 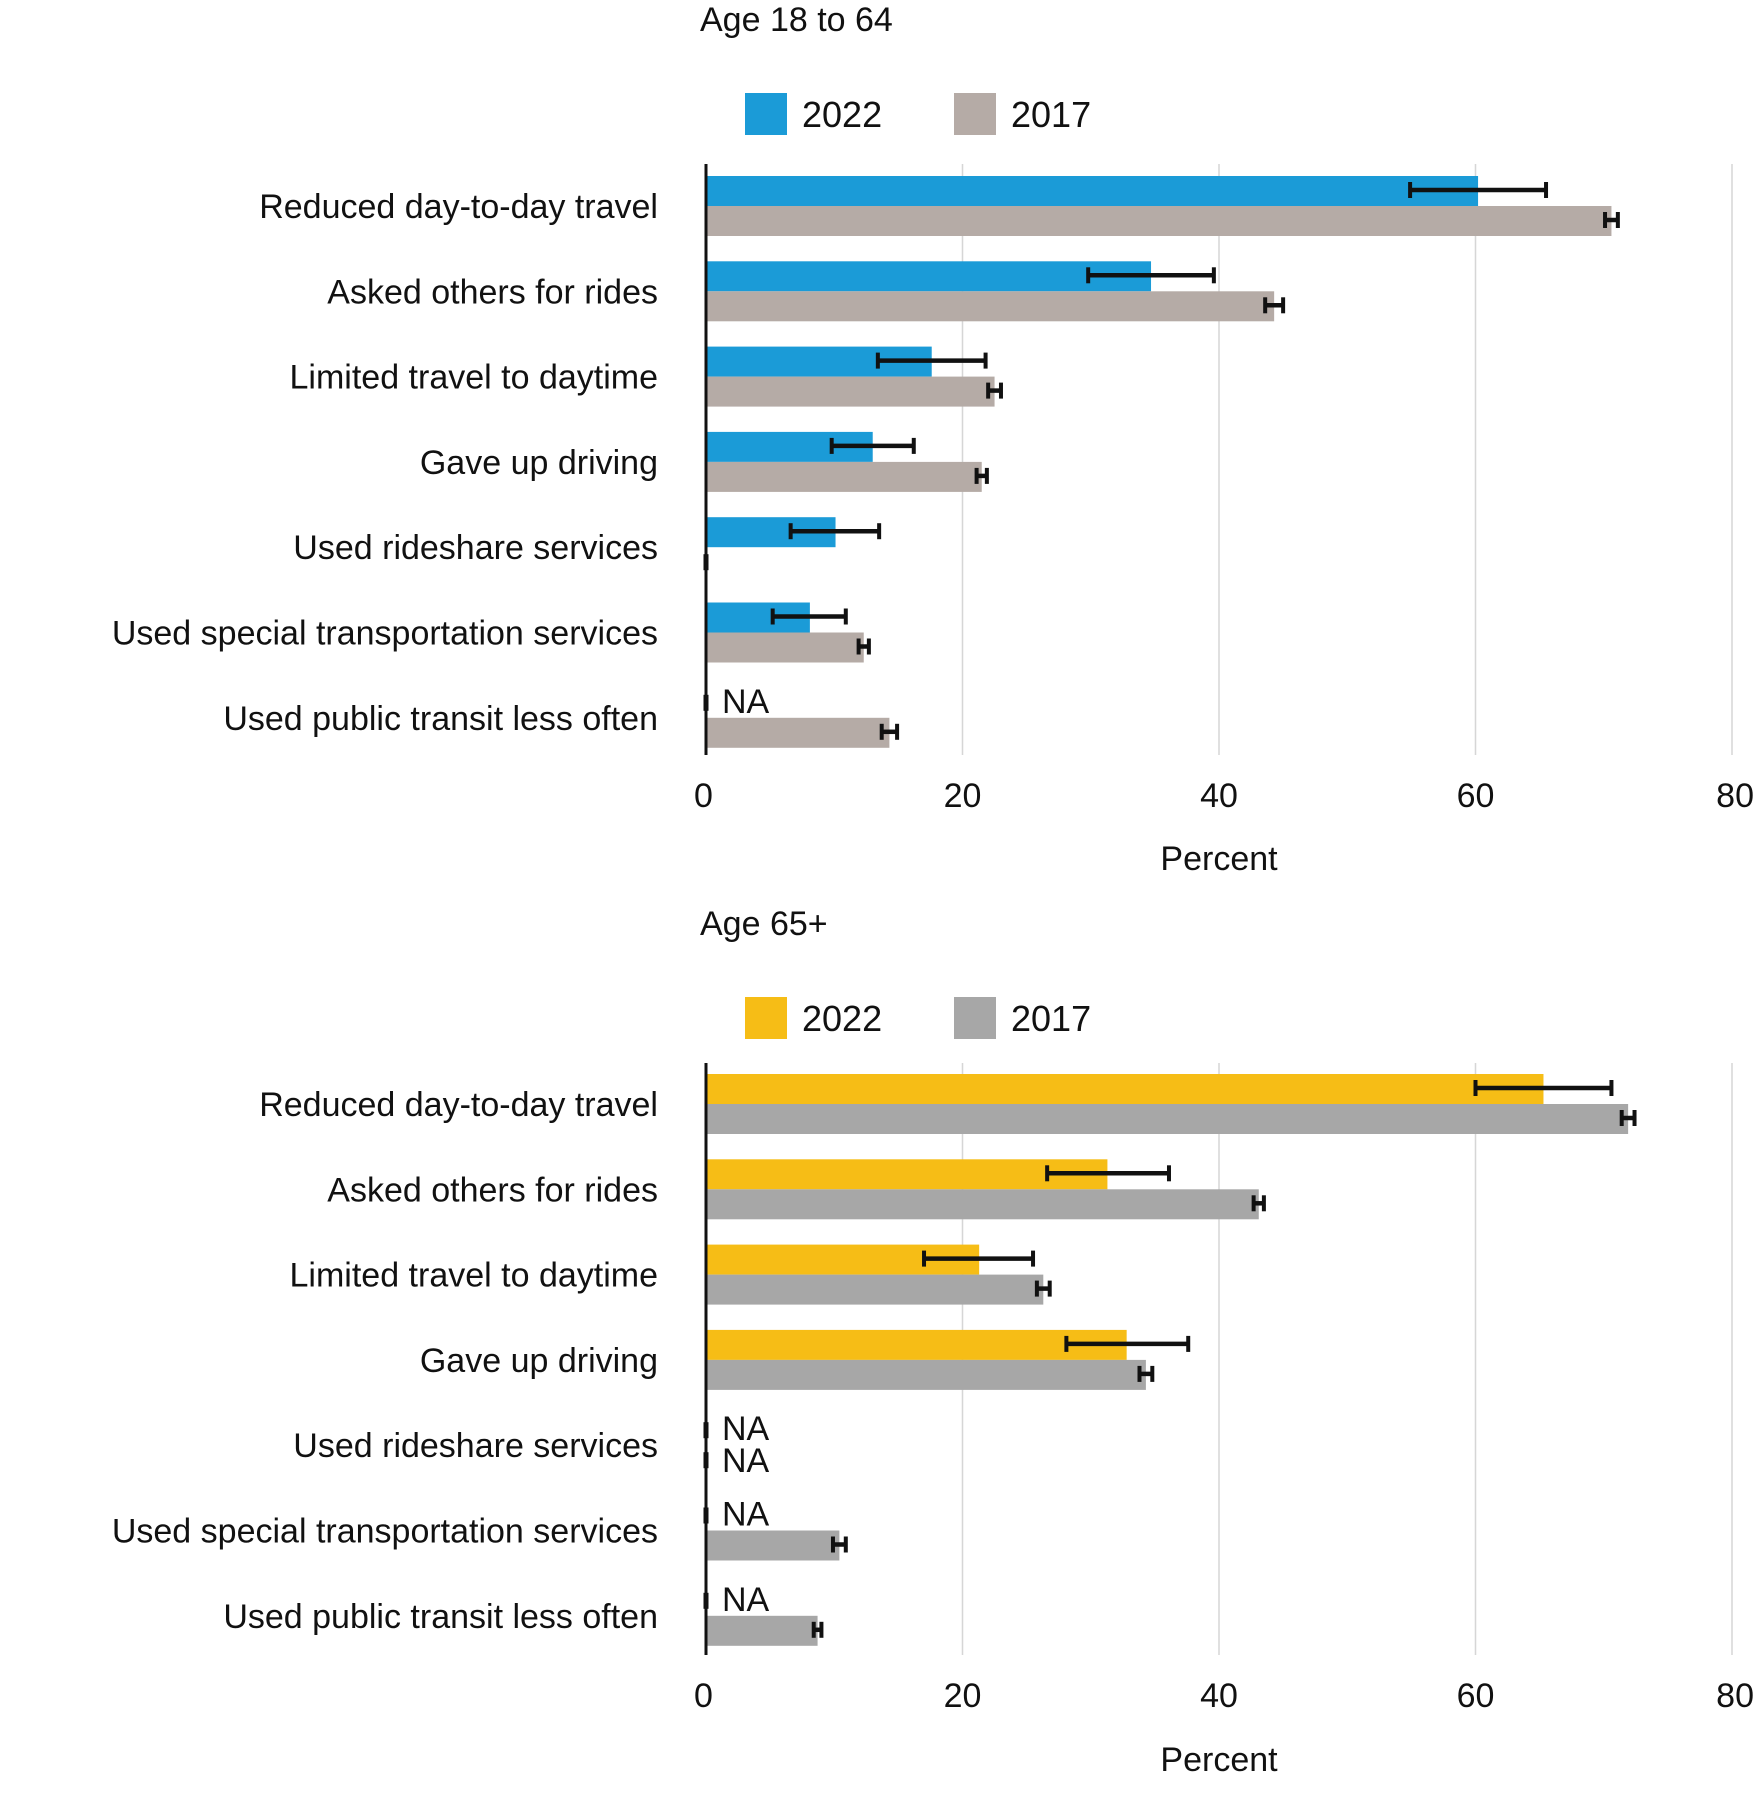 I want to click on panel-title: Age 65+, so click(x=764, y=924).